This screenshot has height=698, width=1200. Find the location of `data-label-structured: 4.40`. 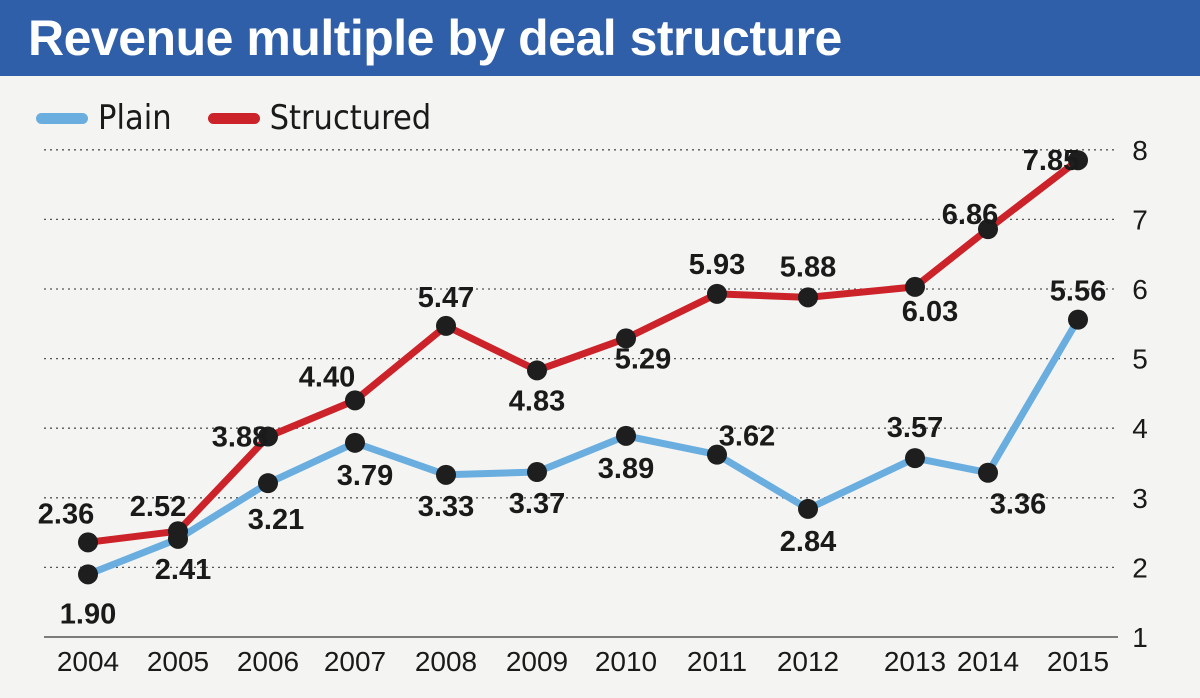

data-label-structured: 4.40 is located at coordinates (327, 377).